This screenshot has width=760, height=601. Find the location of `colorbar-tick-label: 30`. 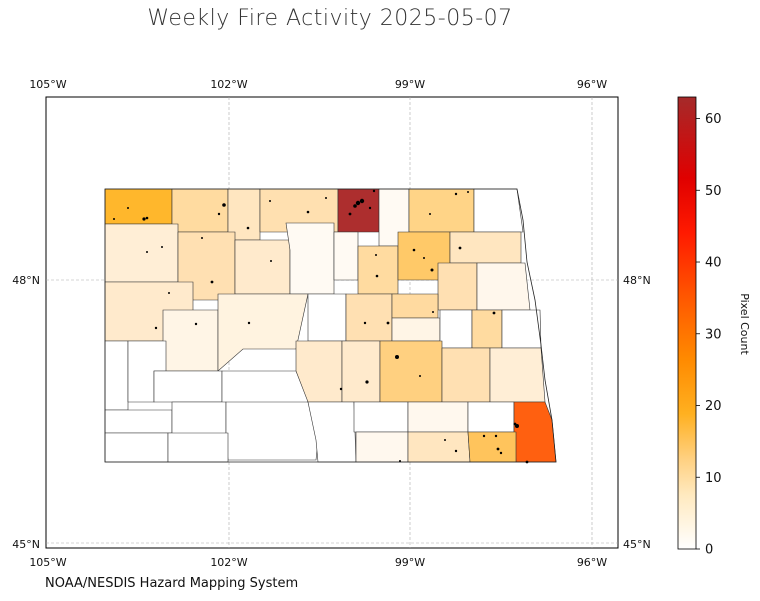

colorbar-tick-label: 30 is located at coordinates (713, 334).